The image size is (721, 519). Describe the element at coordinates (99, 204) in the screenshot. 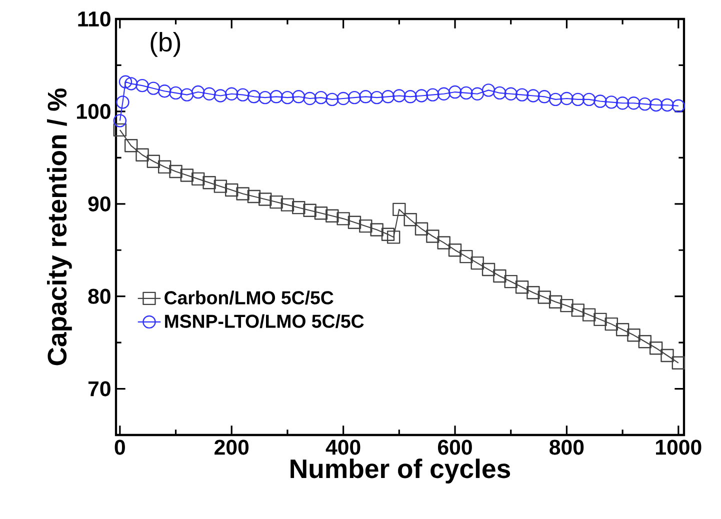

I see `y-tick-label: 90` at that location.